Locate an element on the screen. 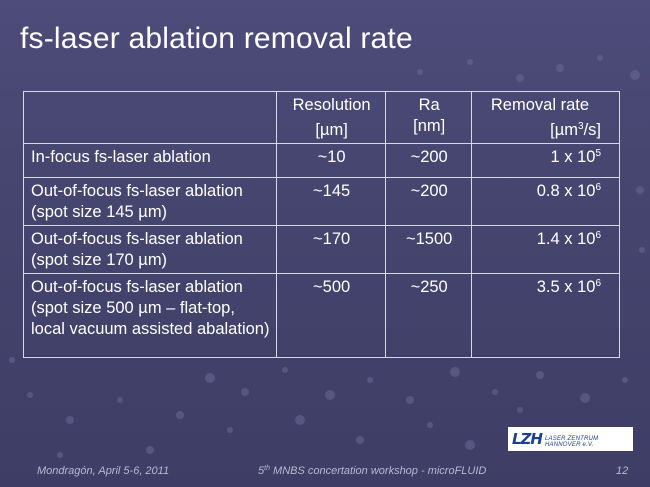 The width and height of the screenshot is (650, 487). slide-title: fs-laser ablation removal rate is located at coordinates (216, 38).